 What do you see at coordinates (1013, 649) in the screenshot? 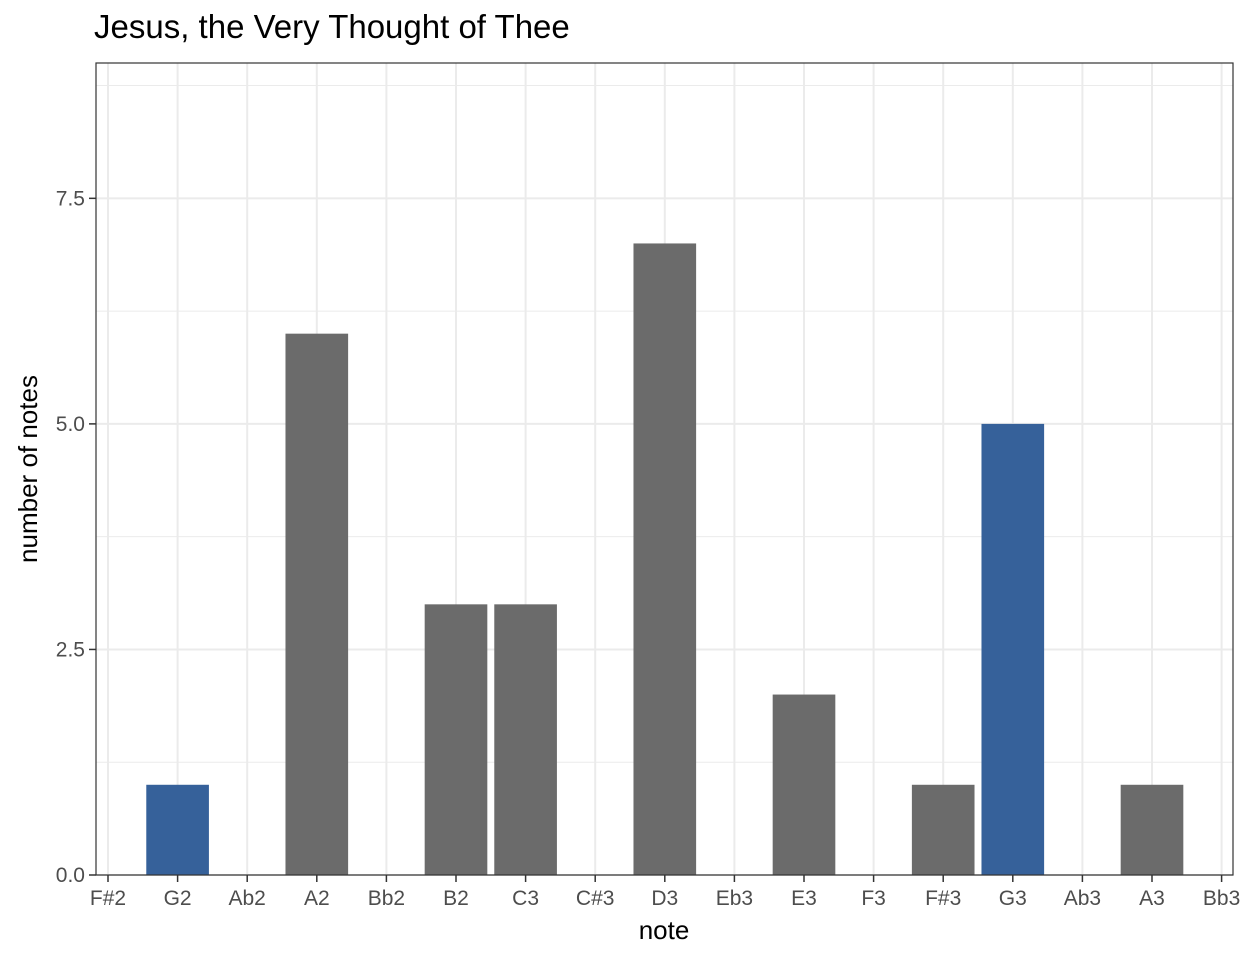
I see `bar-G3` at bounding box center [1013, 649].